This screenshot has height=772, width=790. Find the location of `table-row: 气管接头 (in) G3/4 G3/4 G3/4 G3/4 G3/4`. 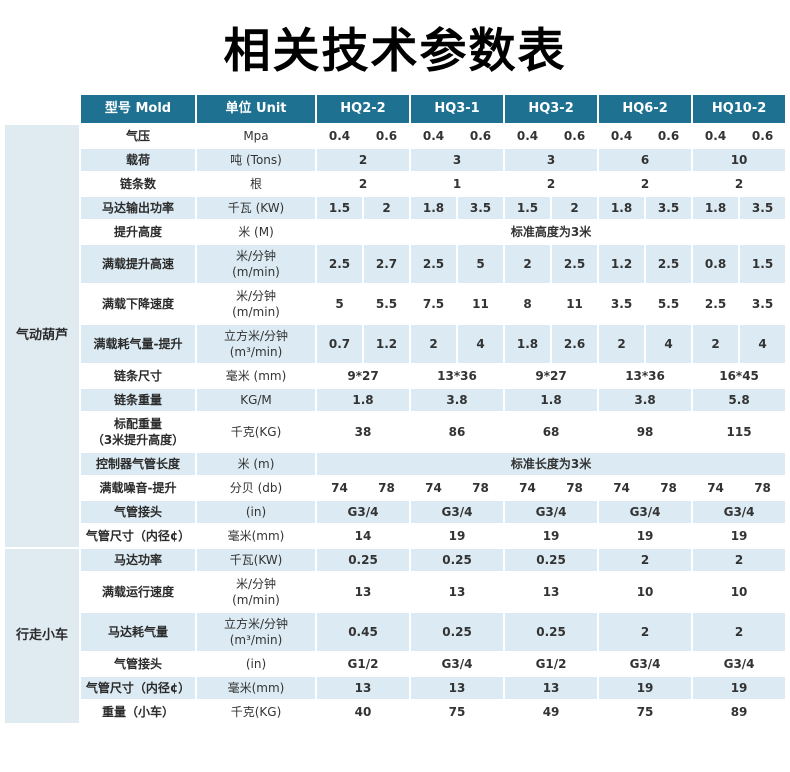

table-row: 气管接头 (in) G3/4 G3/4 G3/4 G3/4 G3/4 is located at coordinates (395, 511).